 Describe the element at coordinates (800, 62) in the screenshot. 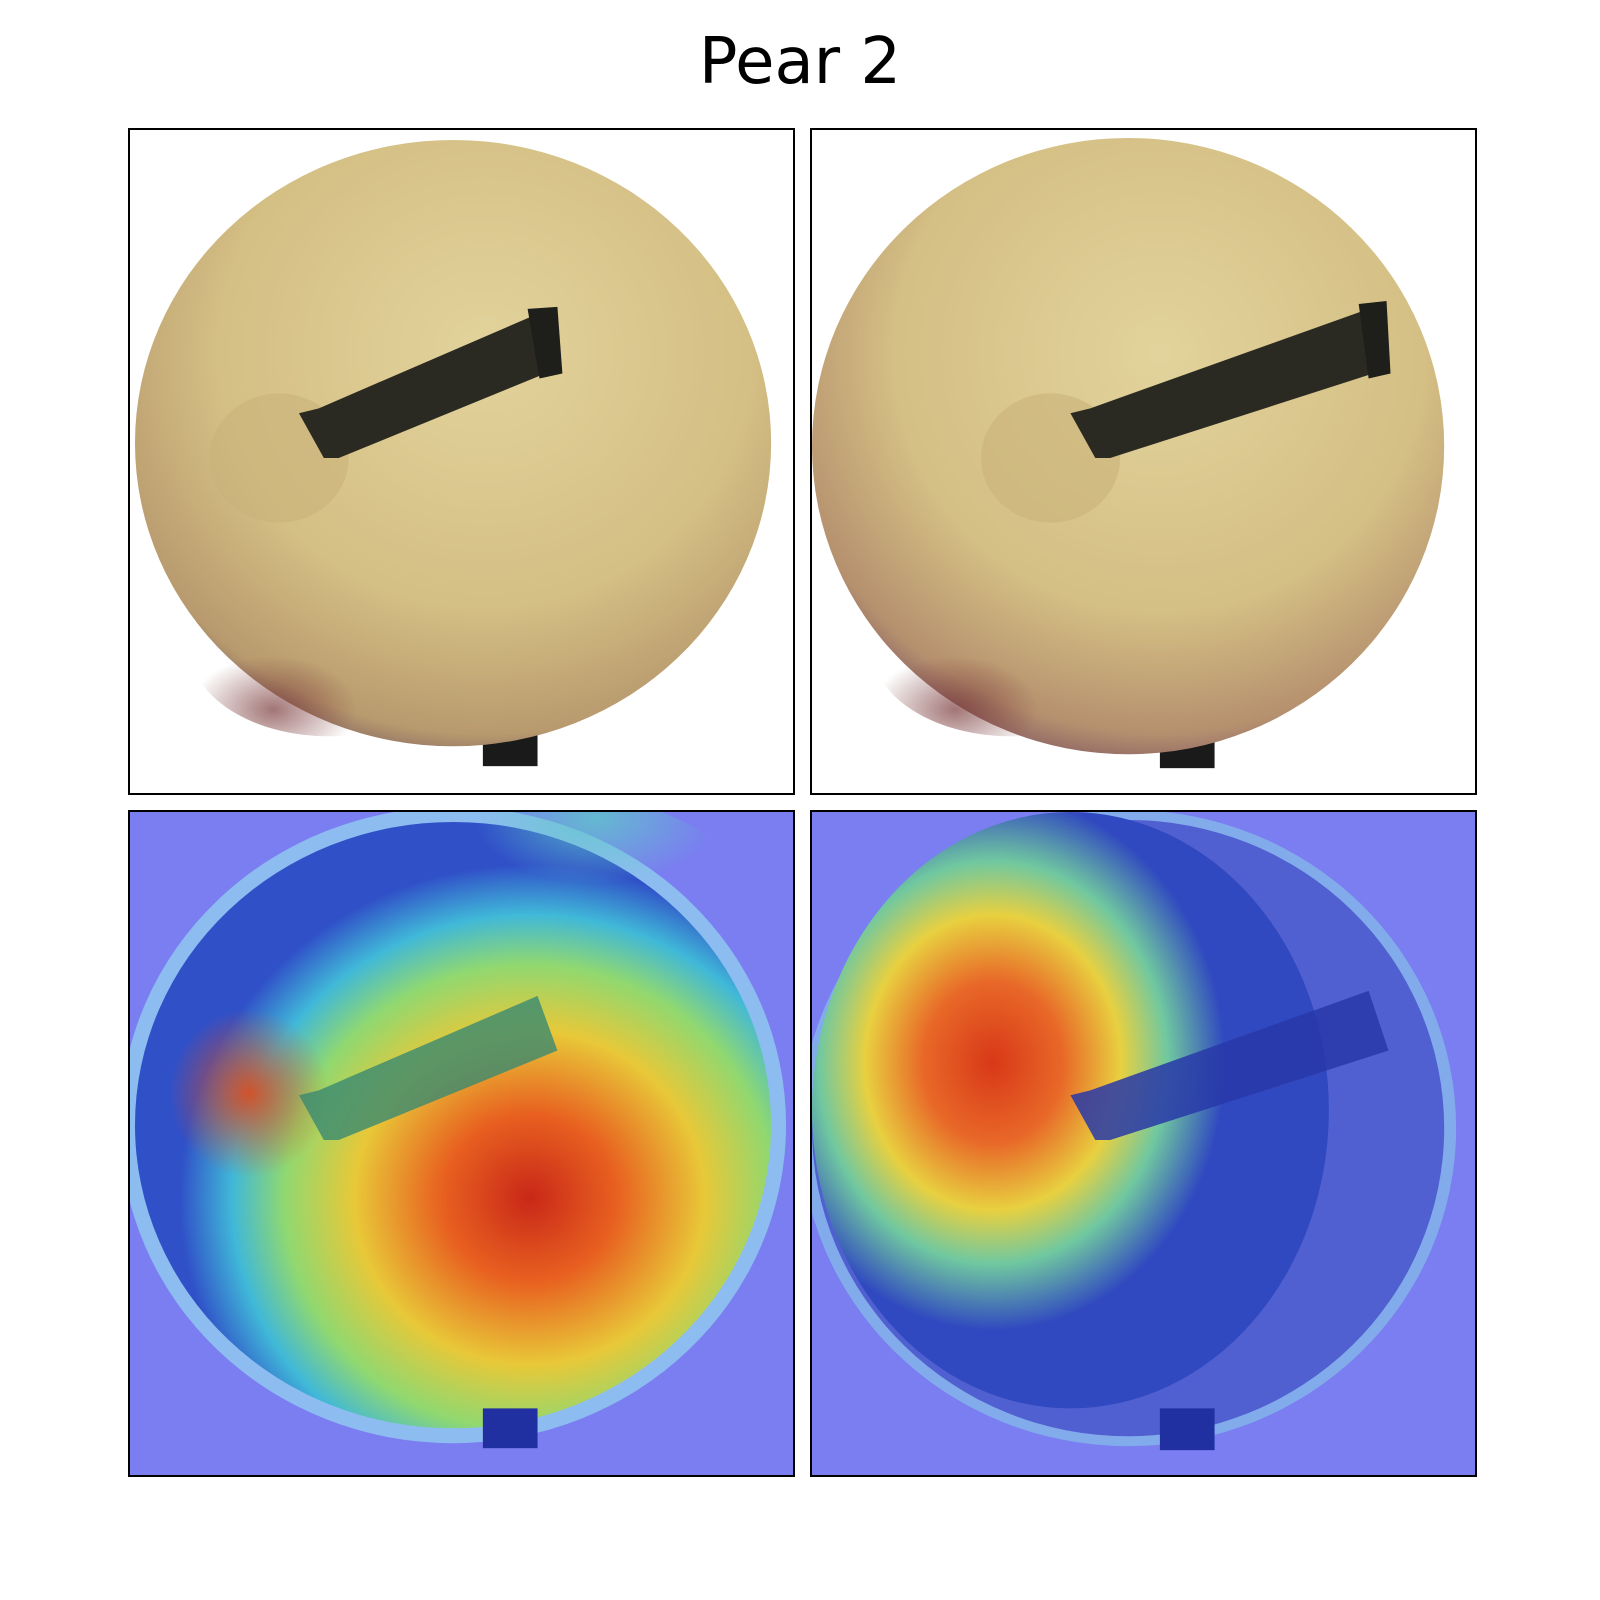

I see `figure-title: Pear 2` at that location.